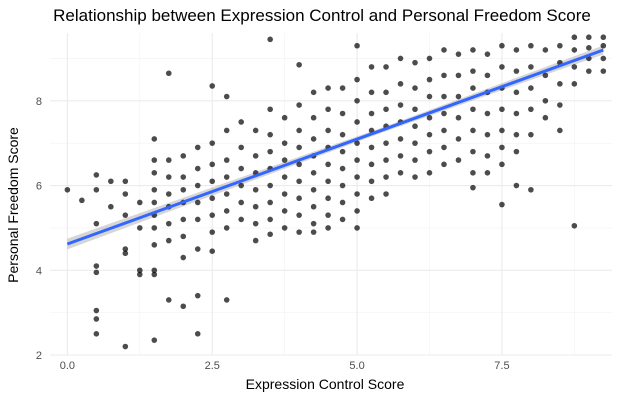  What do you see at coordinates (13, 205) in the screenshot?
I see `y-axis-title: Personal Freedom Score` at bounding box center [13, 205].